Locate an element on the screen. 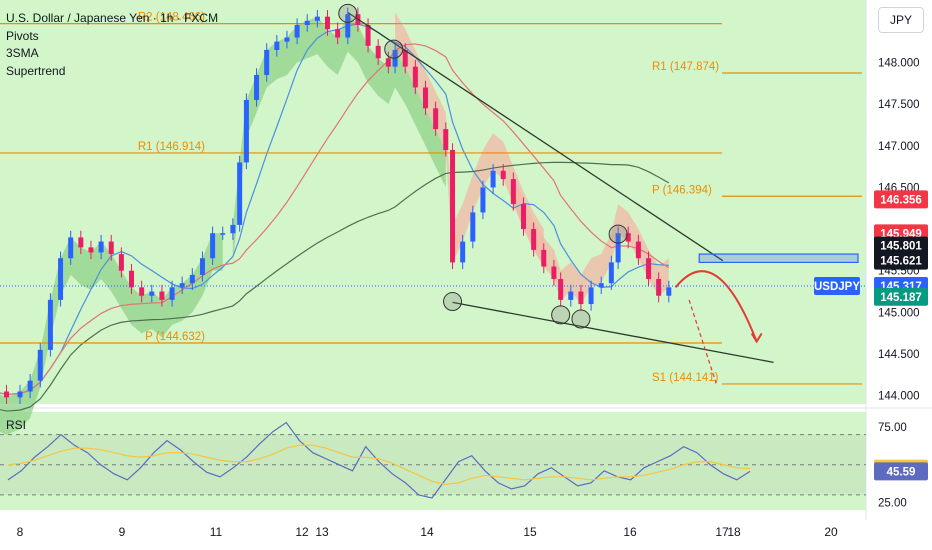 The image size is (932, 550). pivot-level-label: R1 (146.914) is located at coordinates (171, 147).